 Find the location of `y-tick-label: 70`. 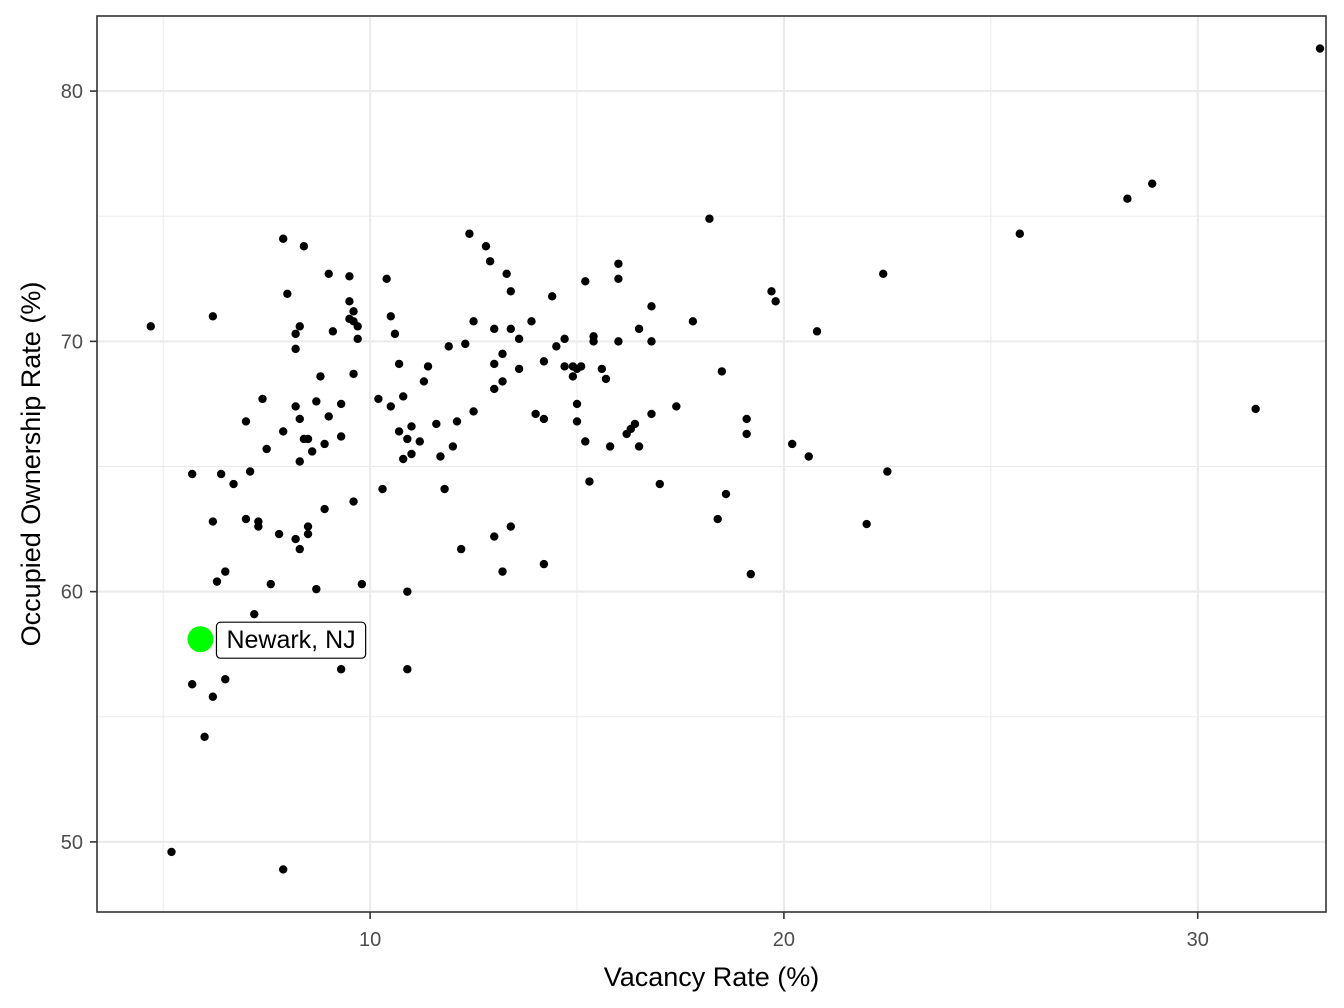

y-tick-label: 70 is located at coordinates (72, 342).